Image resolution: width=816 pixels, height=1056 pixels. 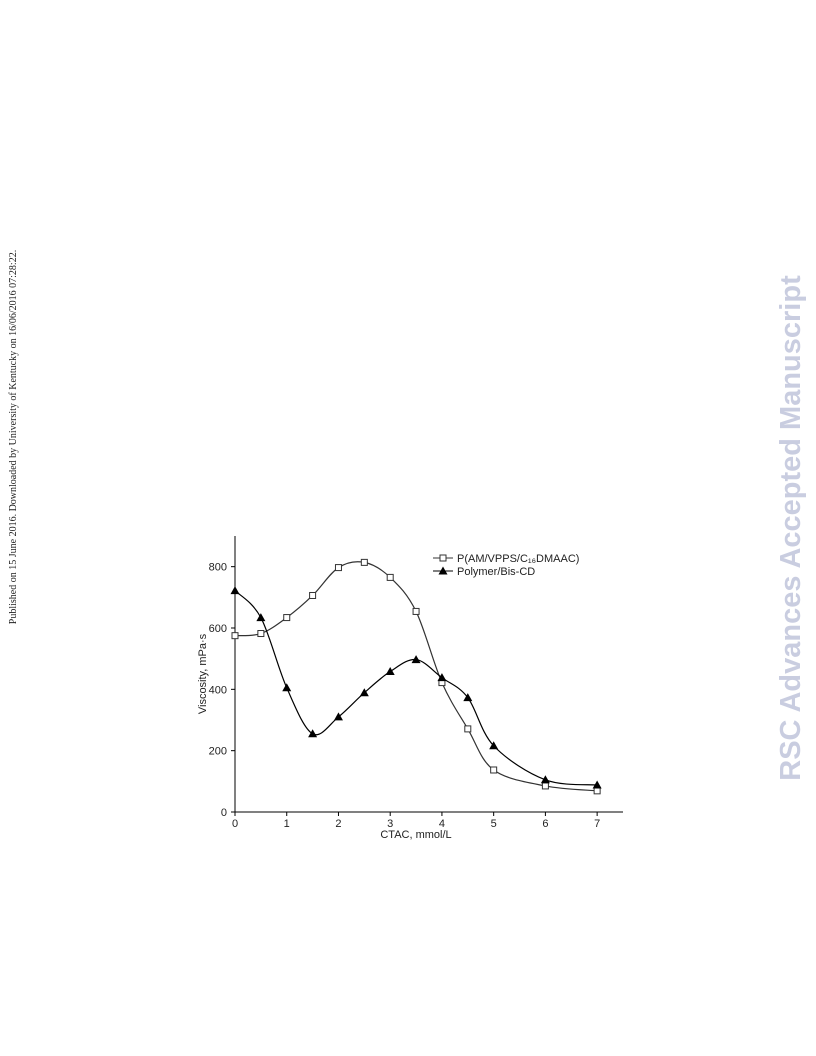 I want to click on y-tick-label: 600, so click(x=218, y=629).